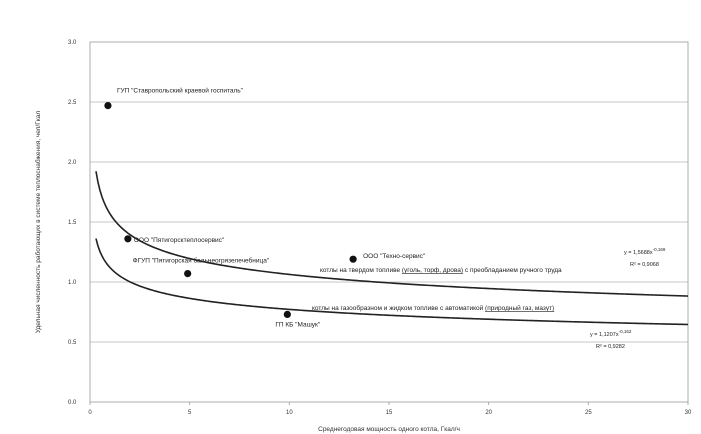  Describe the element at coordinates (688, 413) in the screenshot. I see `x-tick-label-6: 30` at that location.